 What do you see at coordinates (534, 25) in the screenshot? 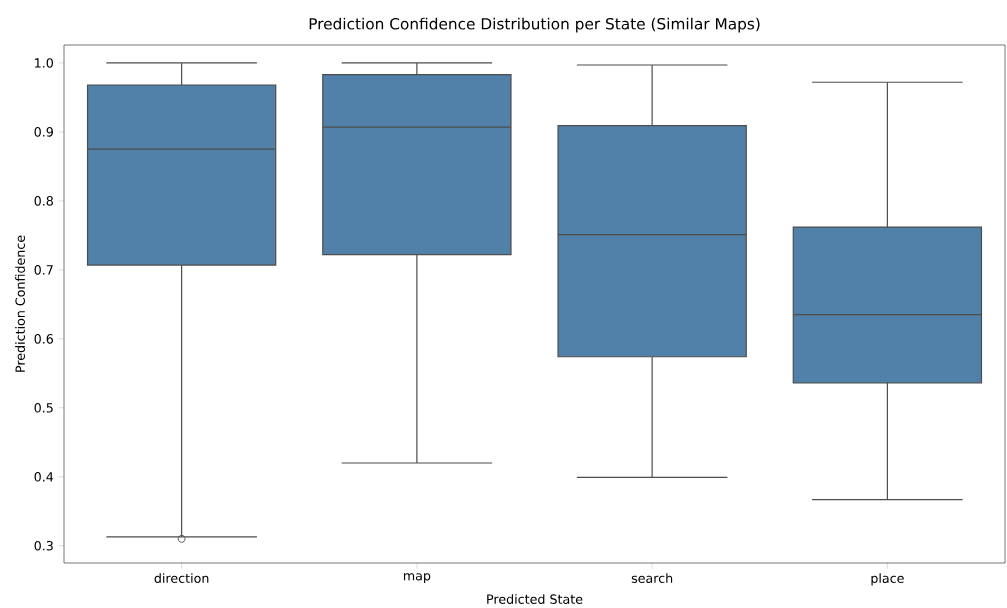
I see `chart-title: Prediction Confidence Distribution per State (Similar Maps)` at bounding box center [534, 25].